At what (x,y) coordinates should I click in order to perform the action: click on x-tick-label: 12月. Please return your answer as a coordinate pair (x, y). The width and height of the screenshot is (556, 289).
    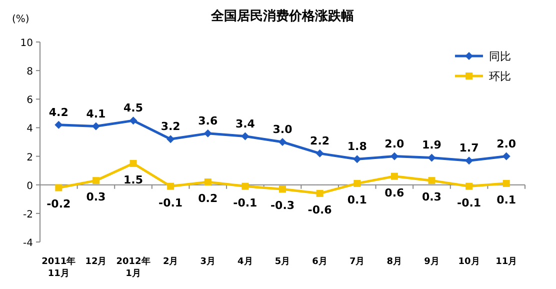
    Looking at the image, I should click on (96, 261).